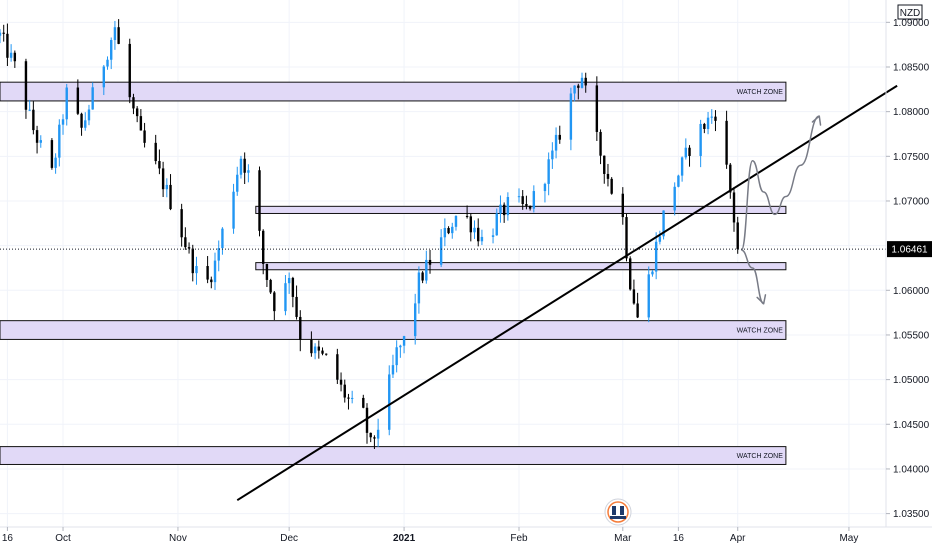  I want to click on projection-up-path, so click(780, 183).